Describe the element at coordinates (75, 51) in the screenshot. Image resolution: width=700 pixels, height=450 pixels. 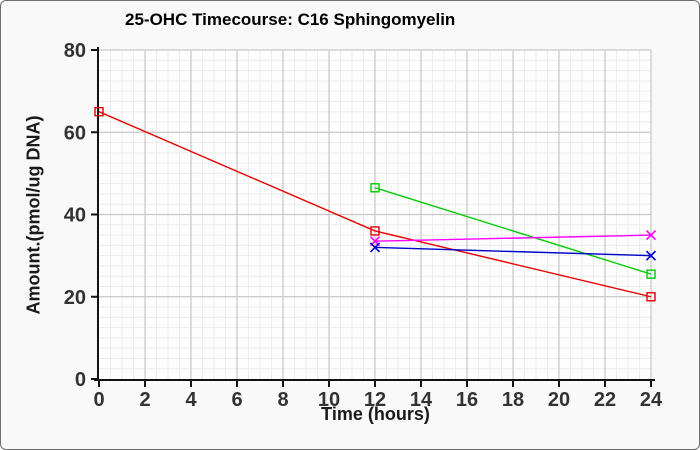
I see `y-tick-label: 80` at that location.